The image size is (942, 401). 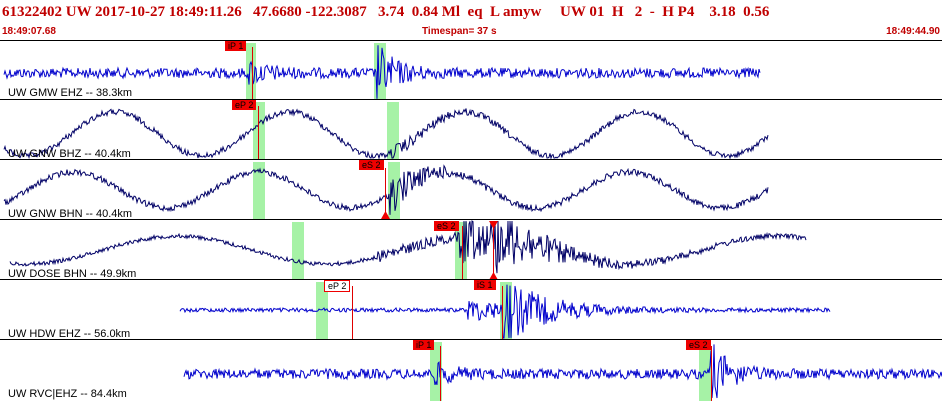 I want to click on waveform-gnw-bhz, so click(x=386, y=134).